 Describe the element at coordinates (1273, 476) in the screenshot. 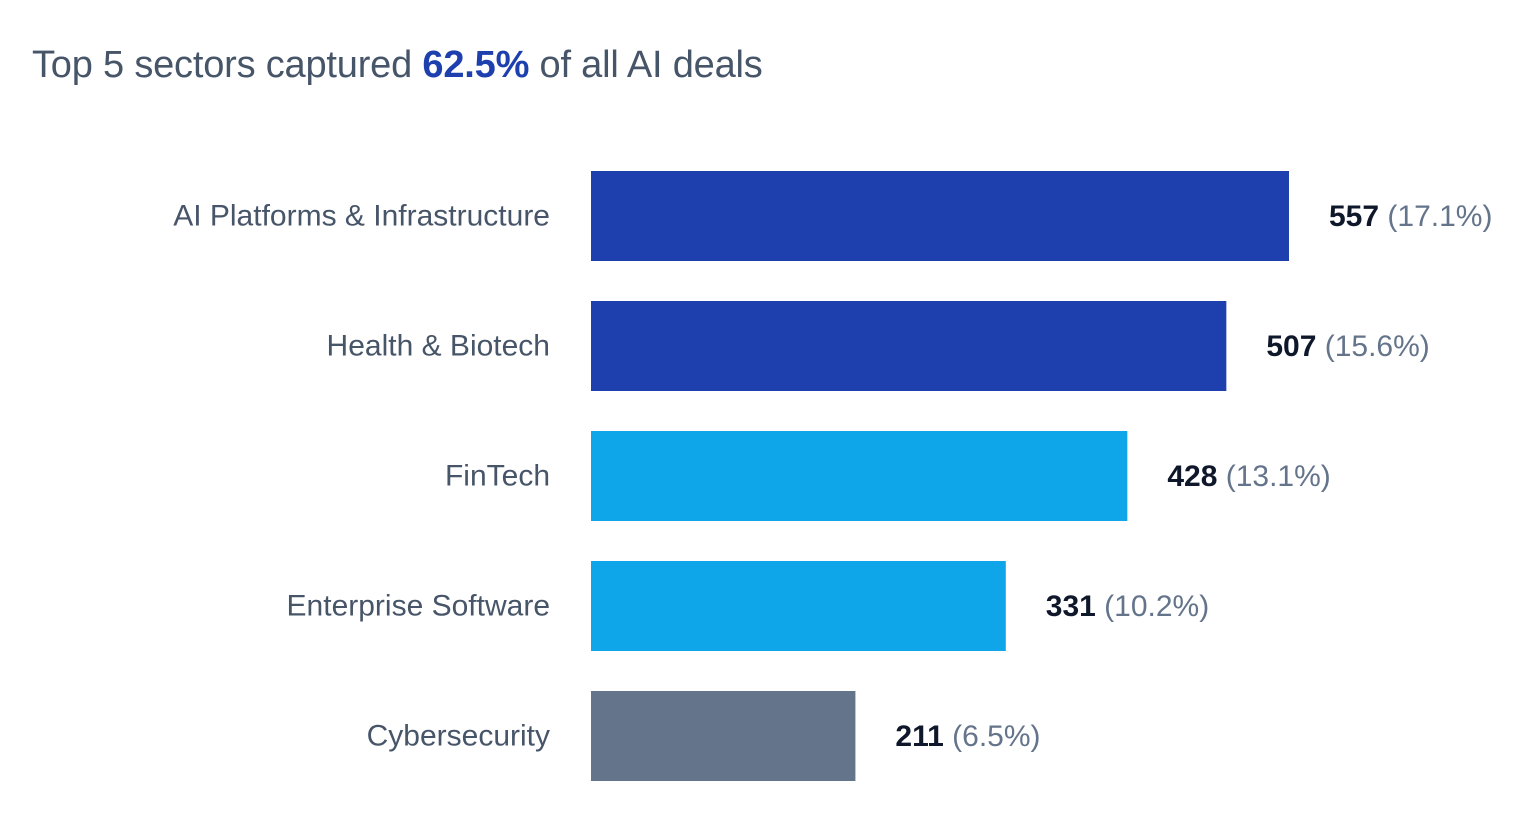

I see `value-percent: (13.1%)` at that location.